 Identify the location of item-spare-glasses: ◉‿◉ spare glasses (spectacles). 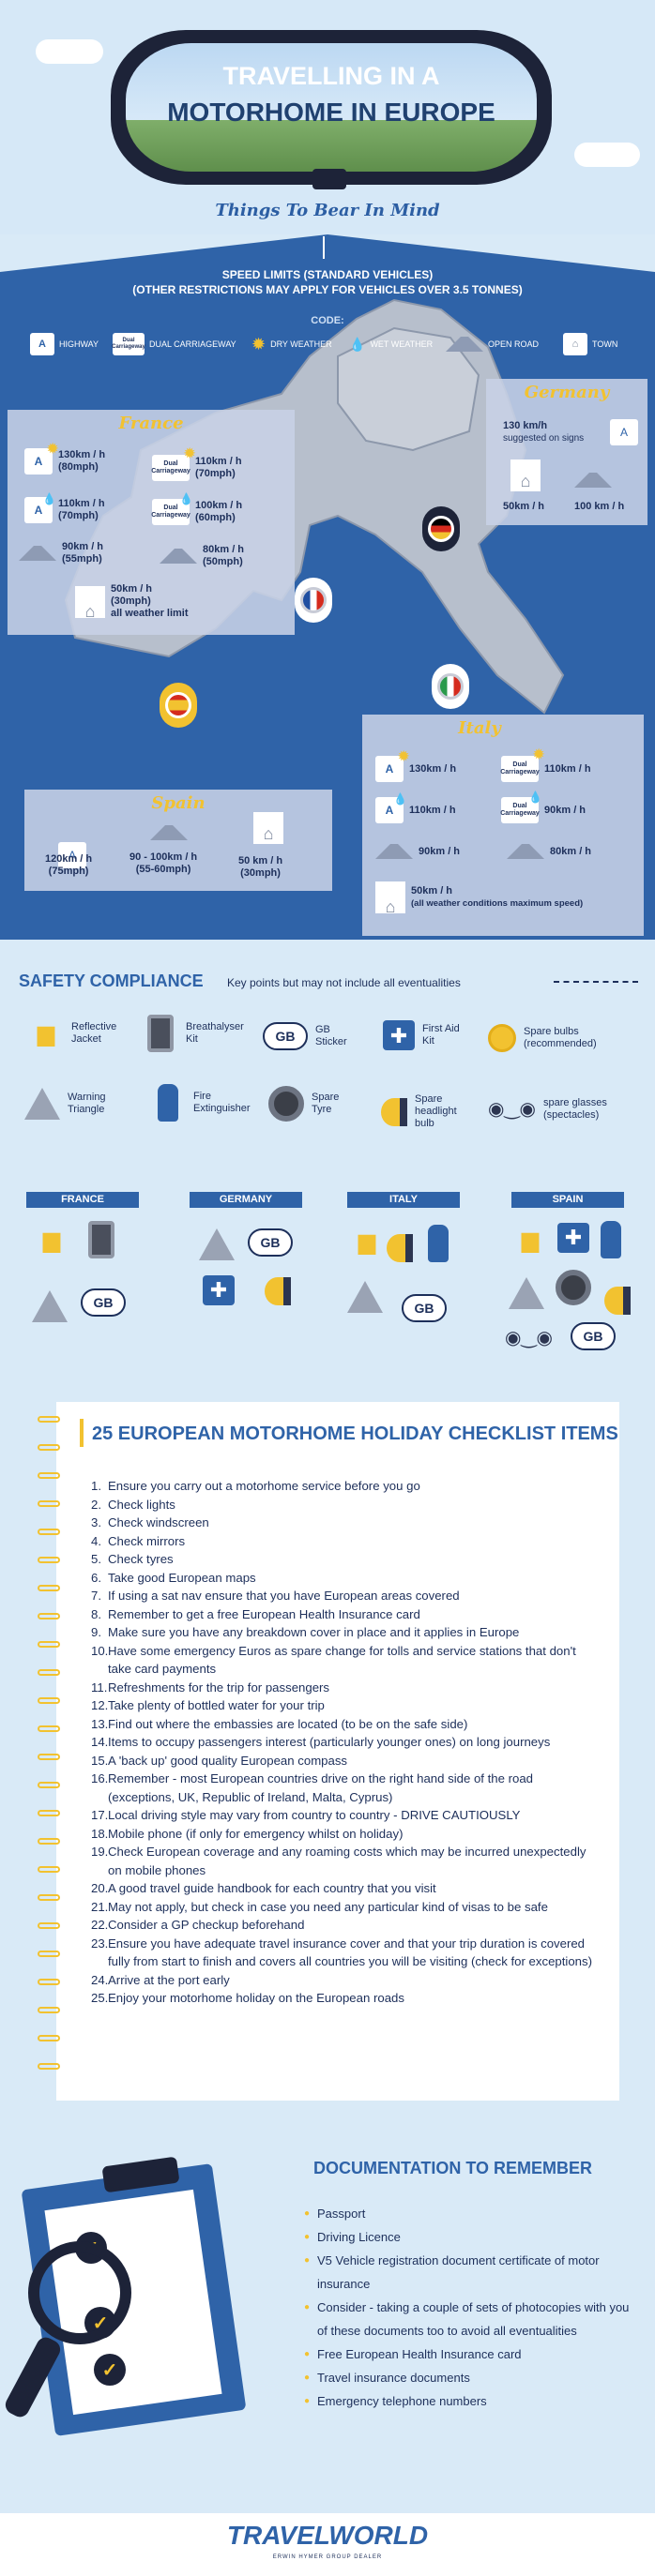
(548, 1109).